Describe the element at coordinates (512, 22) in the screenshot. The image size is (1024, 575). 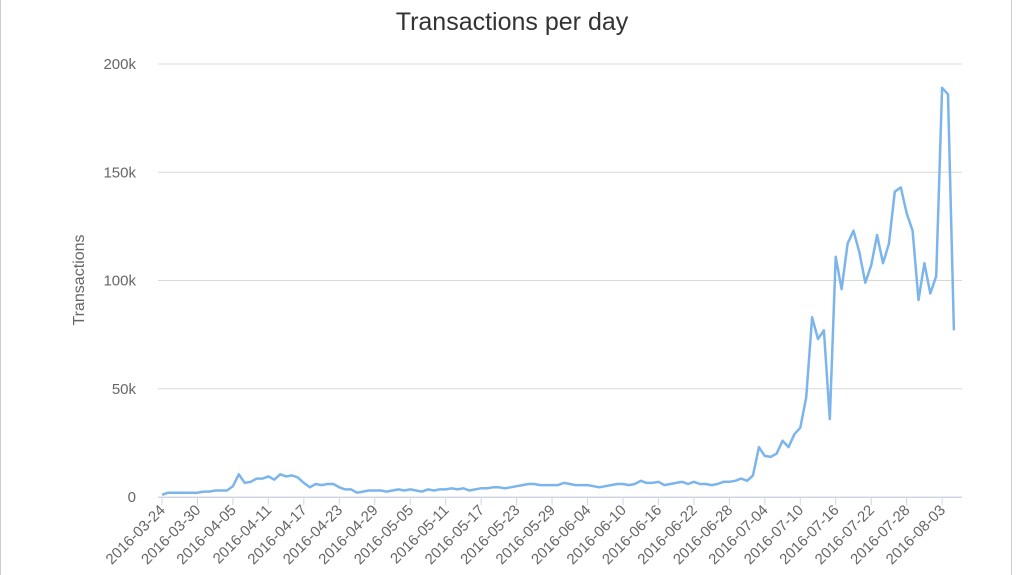
I see `chart-title: Transactions per day` at that location.